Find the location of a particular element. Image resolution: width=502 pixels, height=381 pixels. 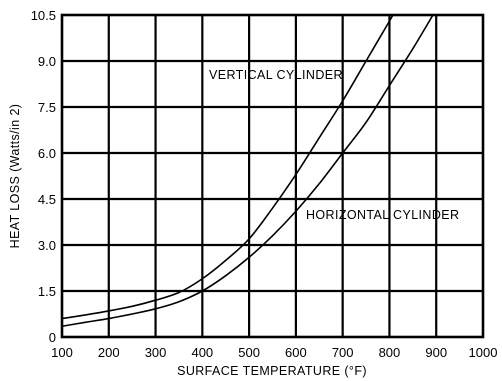

x-tick-label: 200 is located at coordinates (109, 352).